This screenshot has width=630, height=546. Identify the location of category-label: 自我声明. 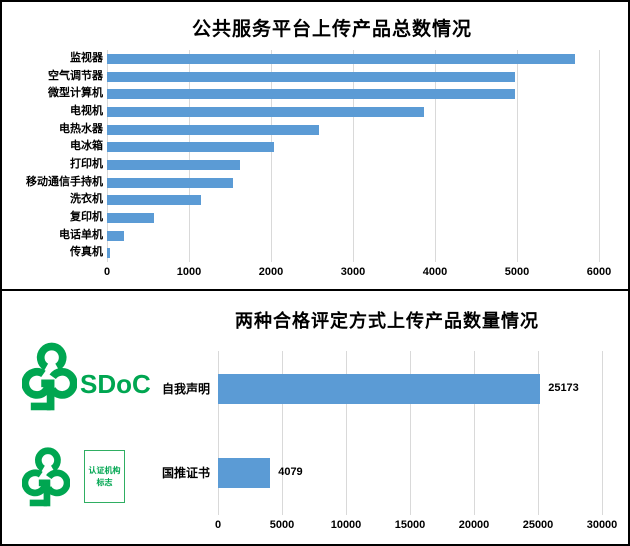
(185, 388).